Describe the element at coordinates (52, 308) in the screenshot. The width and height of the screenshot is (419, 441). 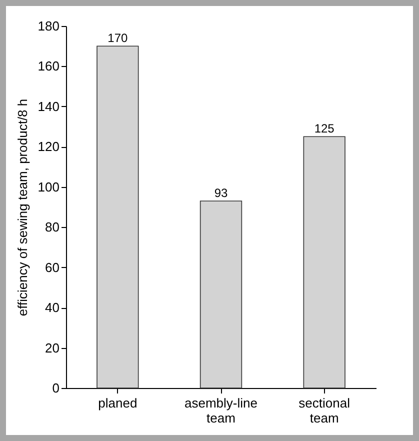
I see `y-tick-label: 40` at that location.